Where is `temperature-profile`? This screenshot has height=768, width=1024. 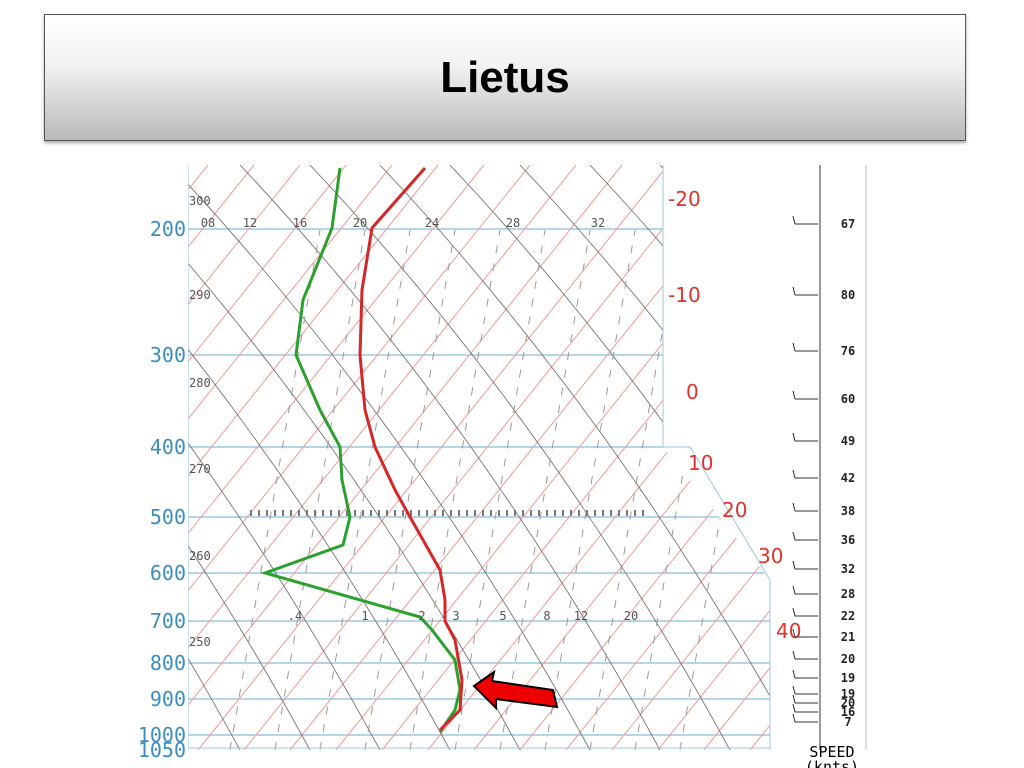
temperature-profile is located at coordinates (411, 449).